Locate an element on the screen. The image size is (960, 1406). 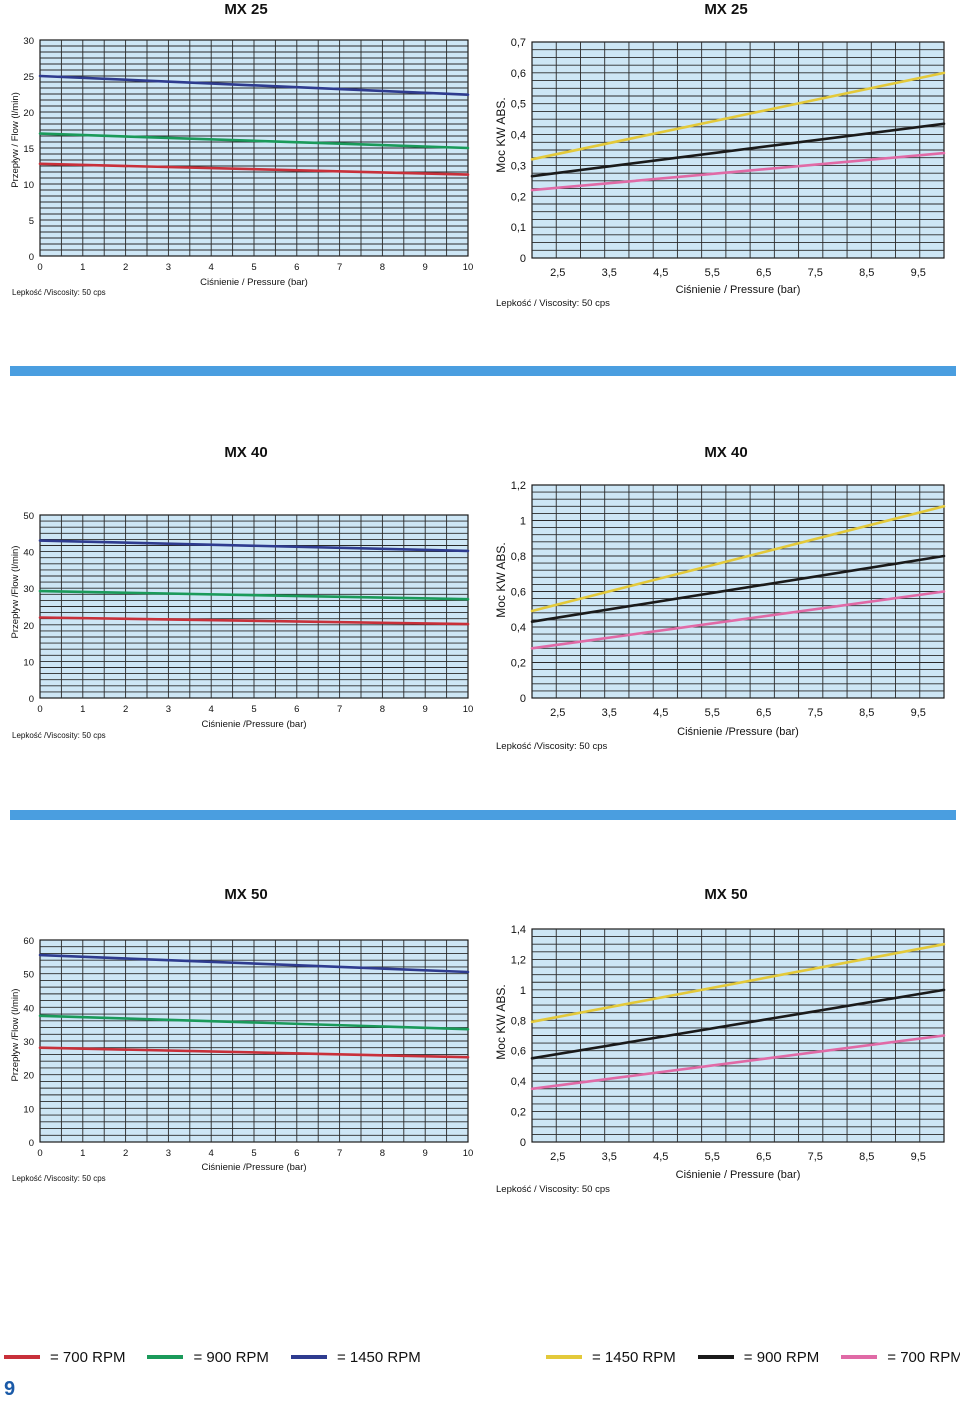
x-axis-label: Ciśnienie / Pressure (bar) is located at coordinates (254, 282).